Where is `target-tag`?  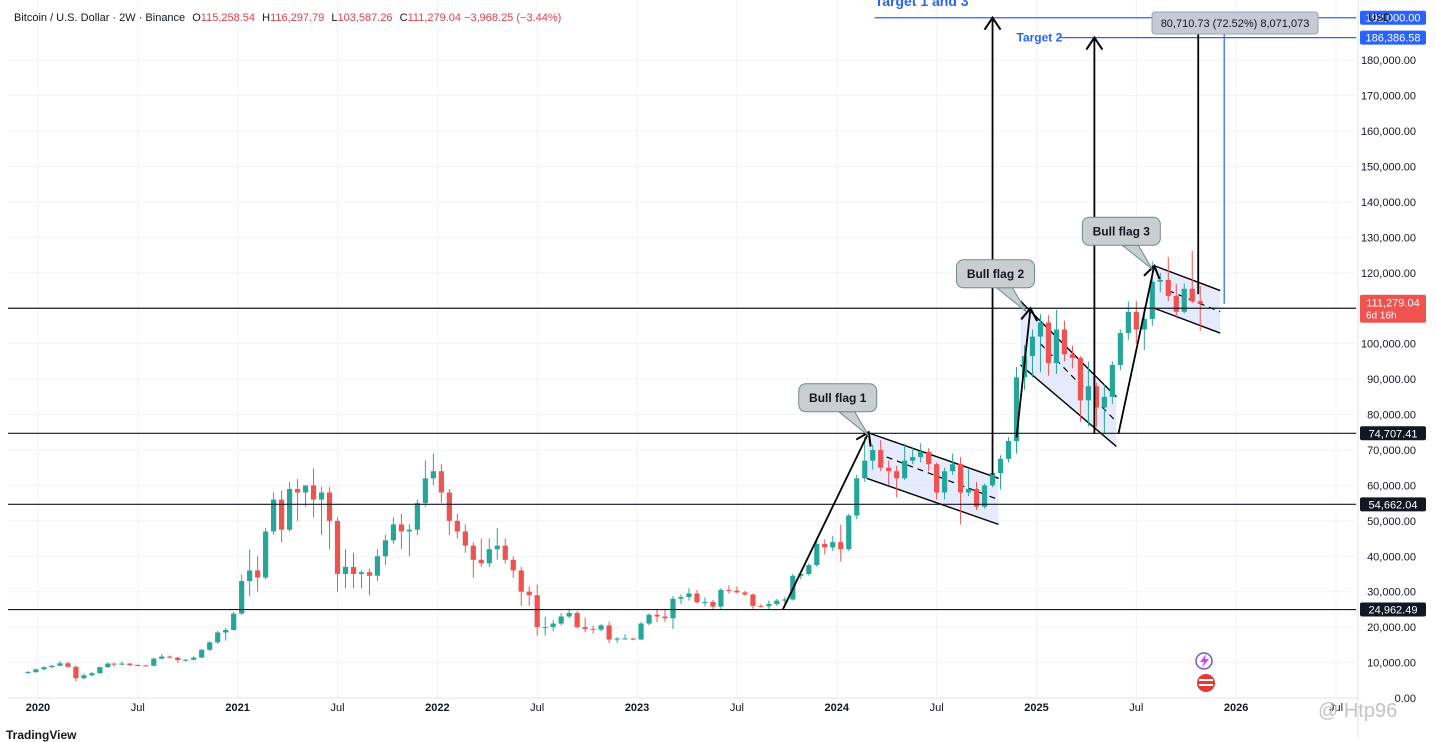
target-tag is located at coordinates (1393, 37).